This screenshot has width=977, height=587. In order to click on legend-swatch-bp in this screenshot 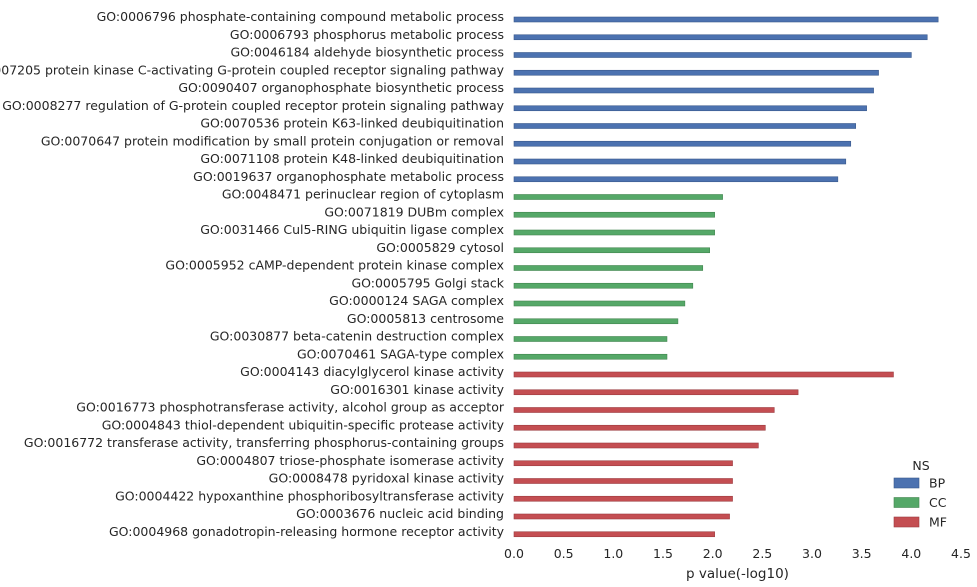, I will do `click(906, 483)`.